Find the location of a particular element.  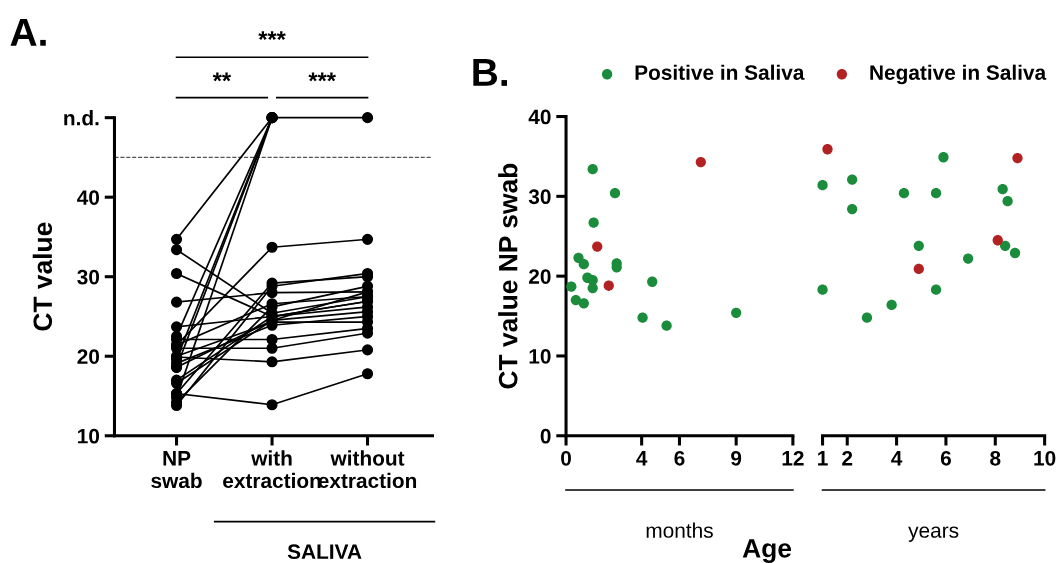

x-tick-label: 8 is located at coordinates (995, 458).